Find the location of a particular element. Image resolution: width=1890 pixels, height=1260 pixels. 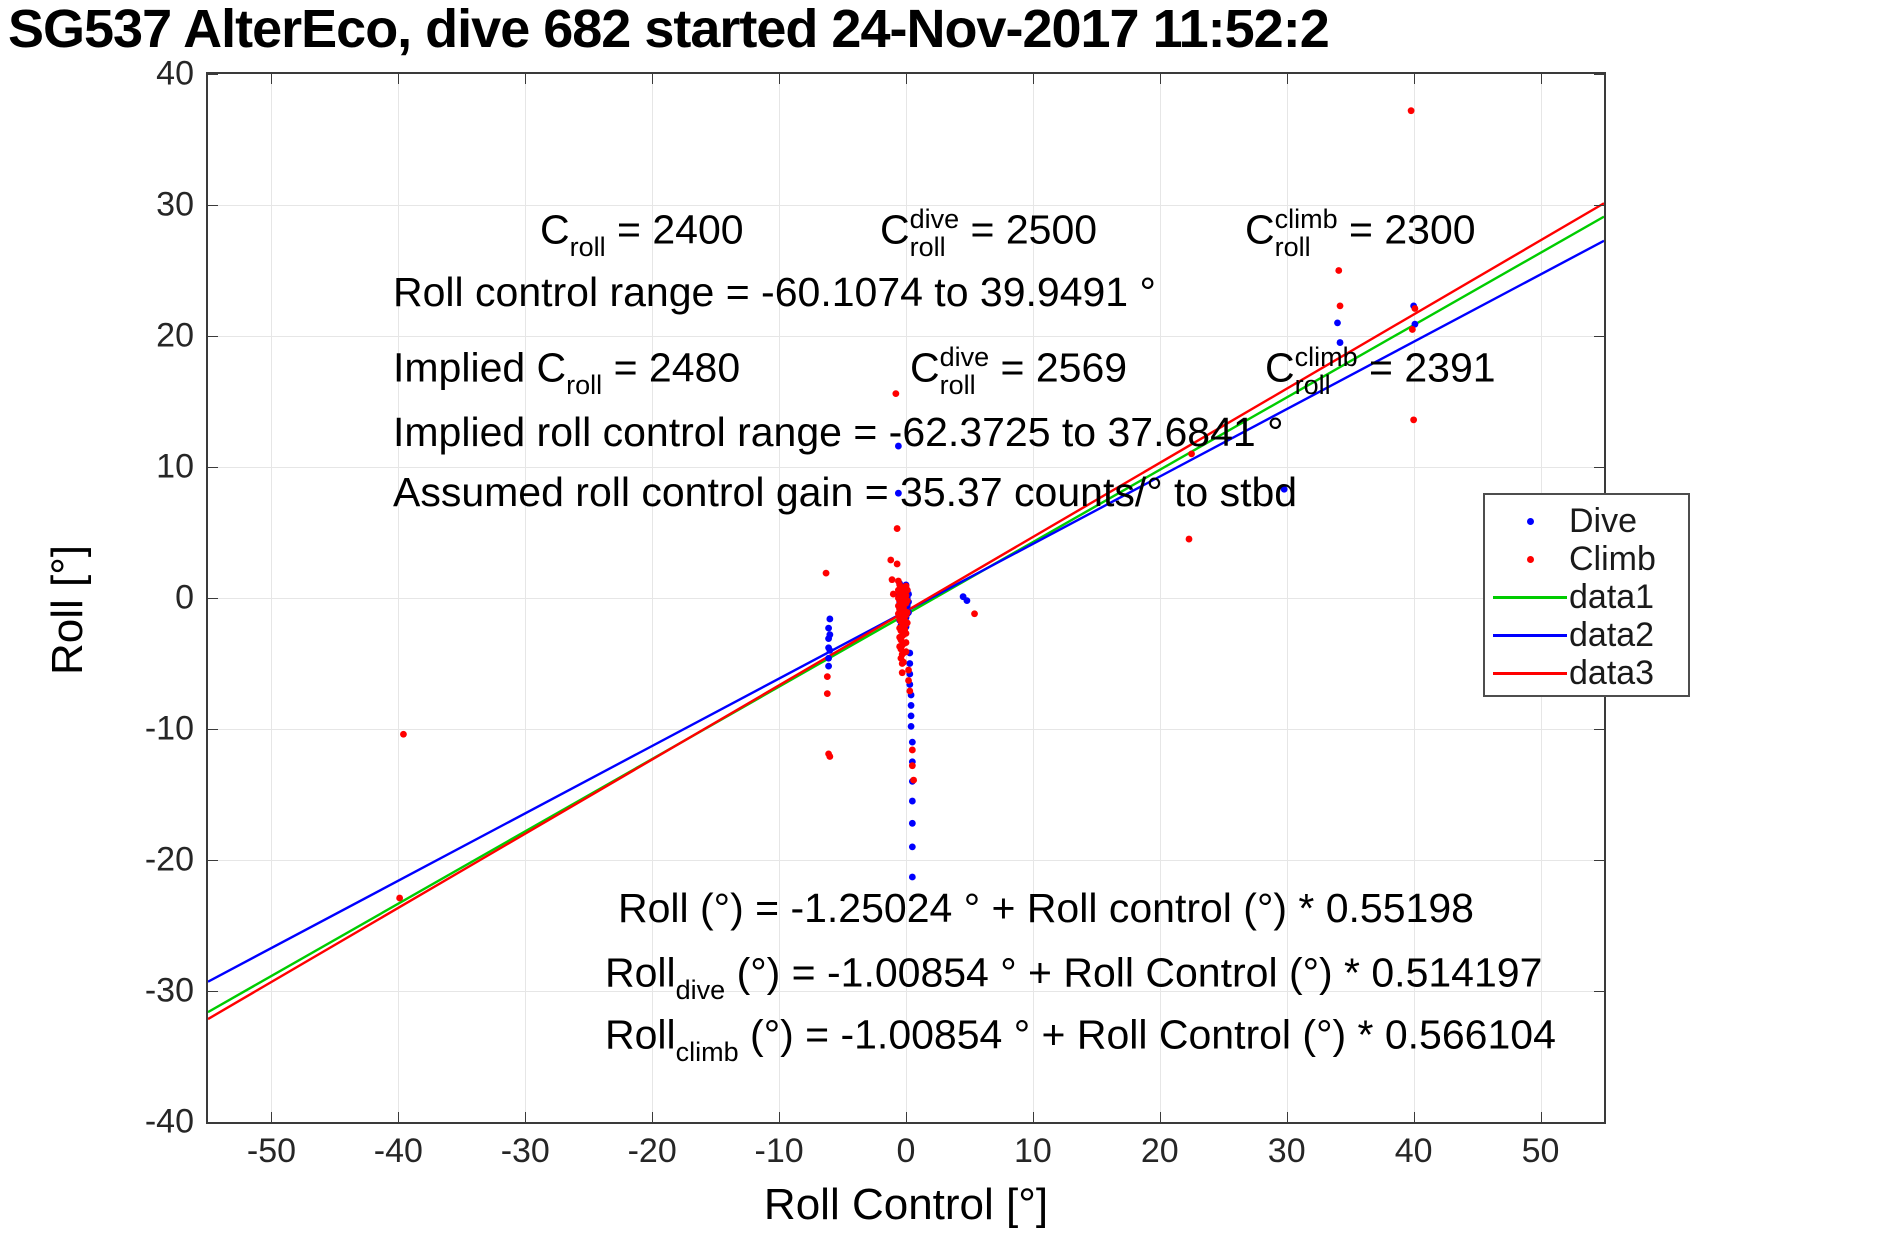

legend-item-data1: data1 is located at coordinates (1586, 597).